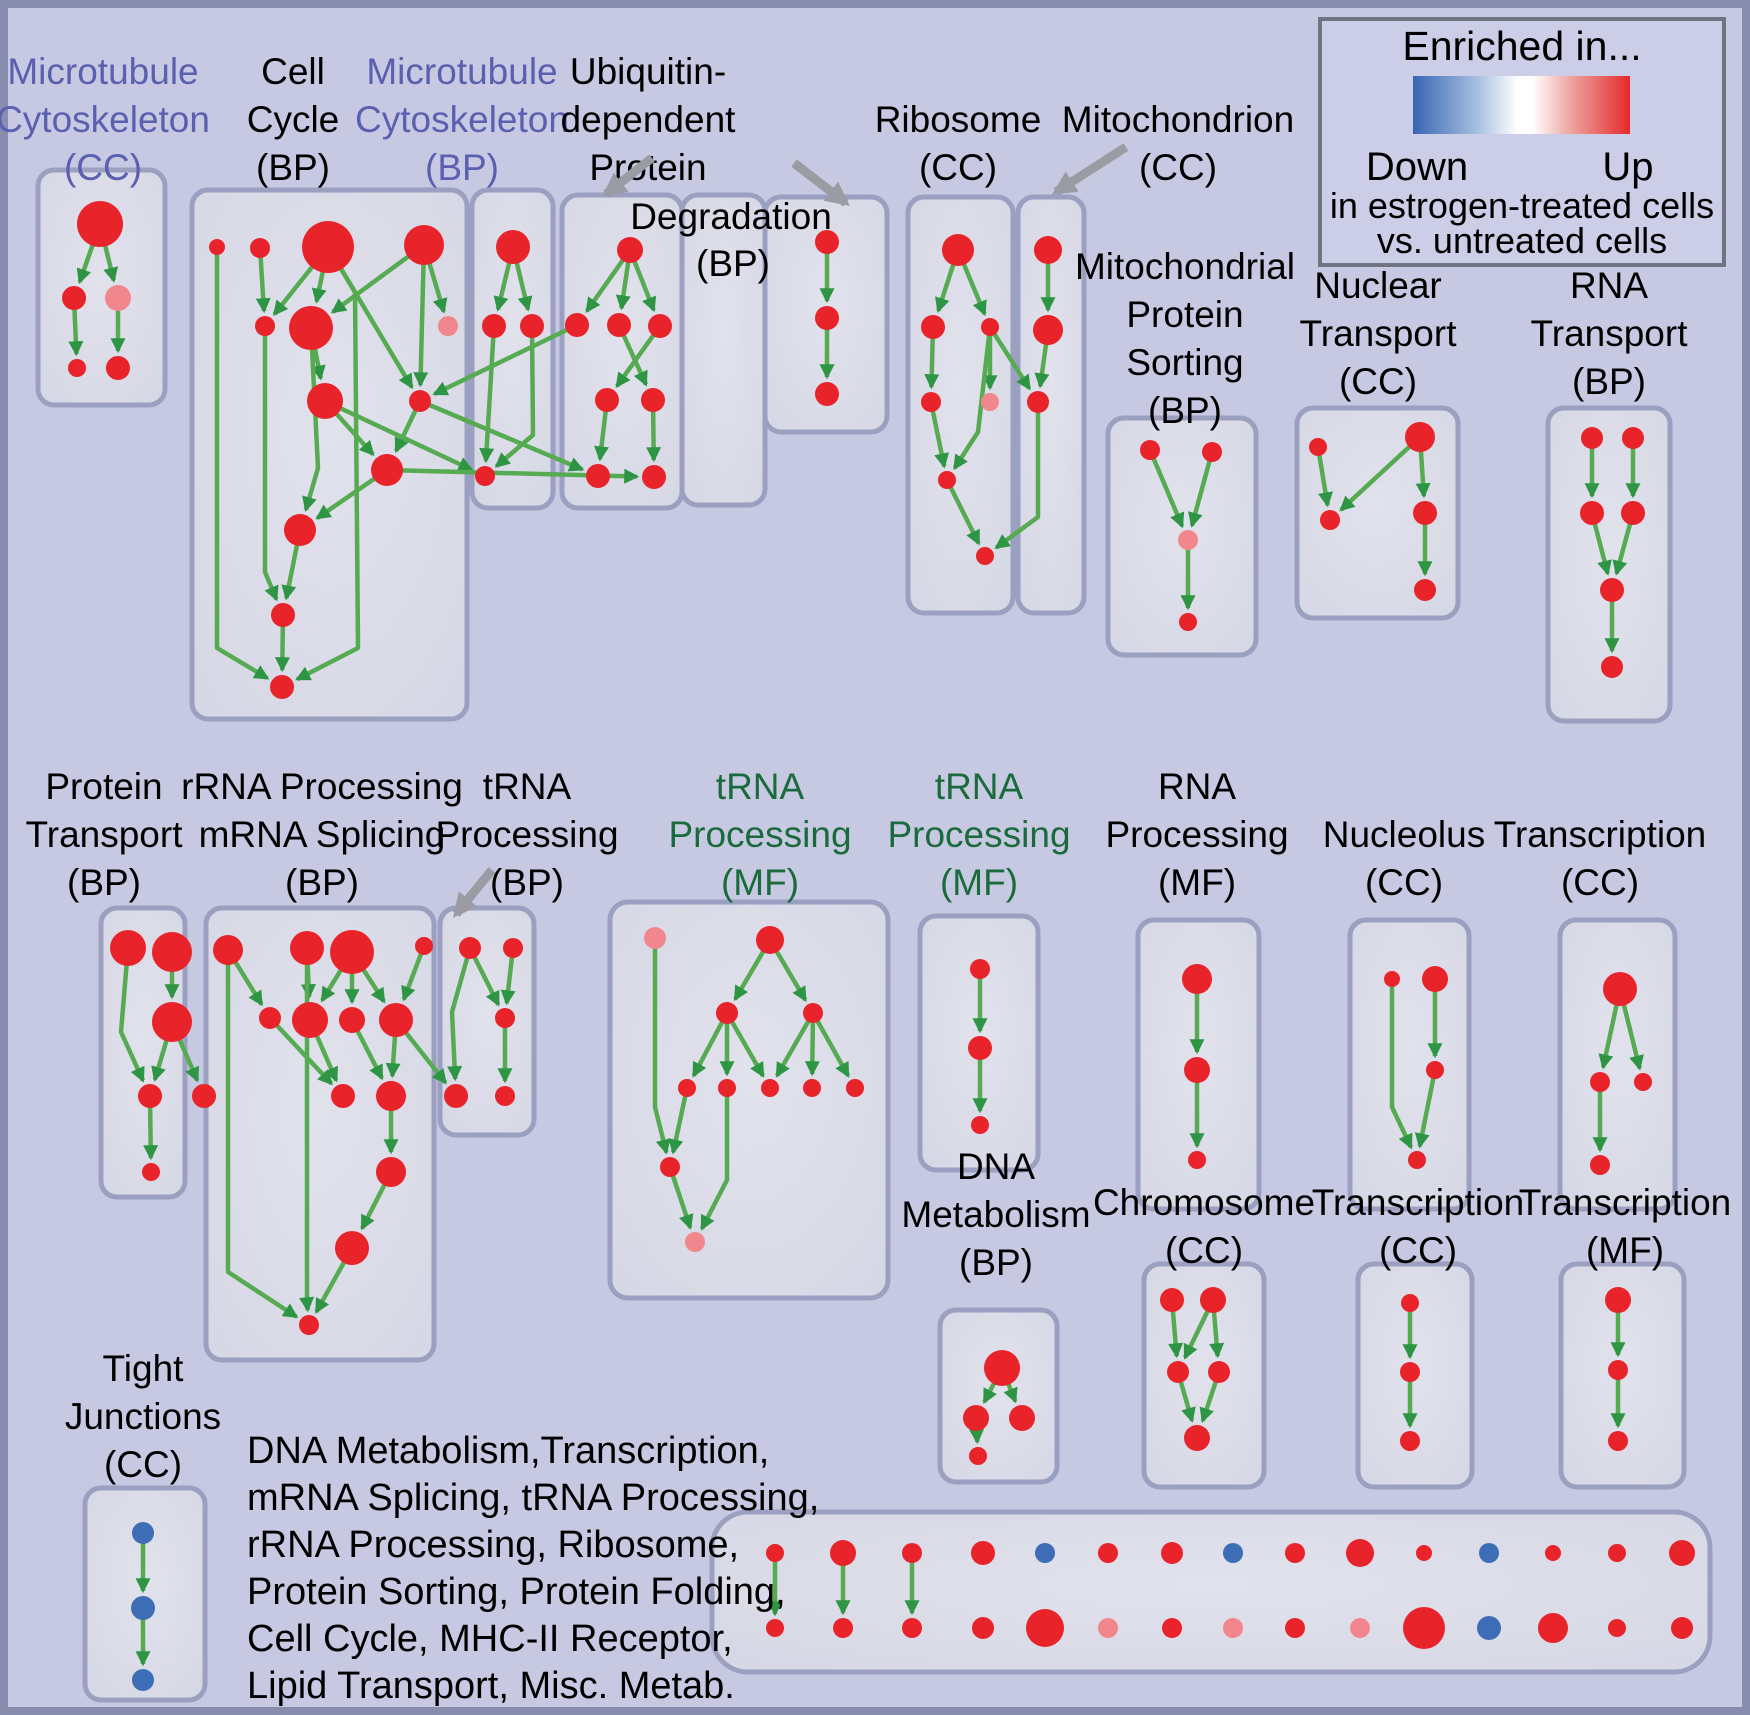 Image resolution: width=1750 pixels, height=1715 pixels. Describe the element at coordinates (998, 1396) in the screenshot. I see `cluster-box-dnam` at that location.